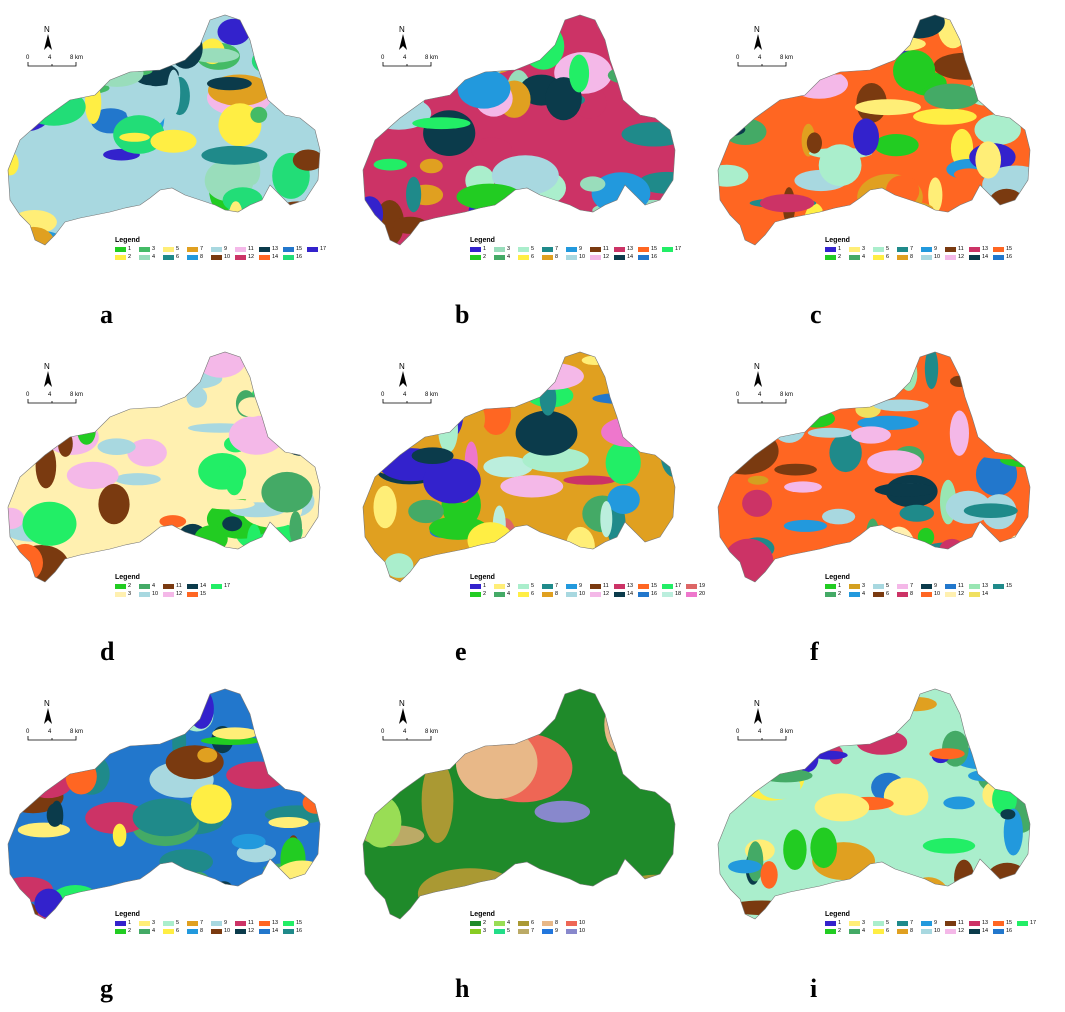  Describe the element at coordinates (674, 594) in the screenshot. I see `legend-item: 18` at that location.